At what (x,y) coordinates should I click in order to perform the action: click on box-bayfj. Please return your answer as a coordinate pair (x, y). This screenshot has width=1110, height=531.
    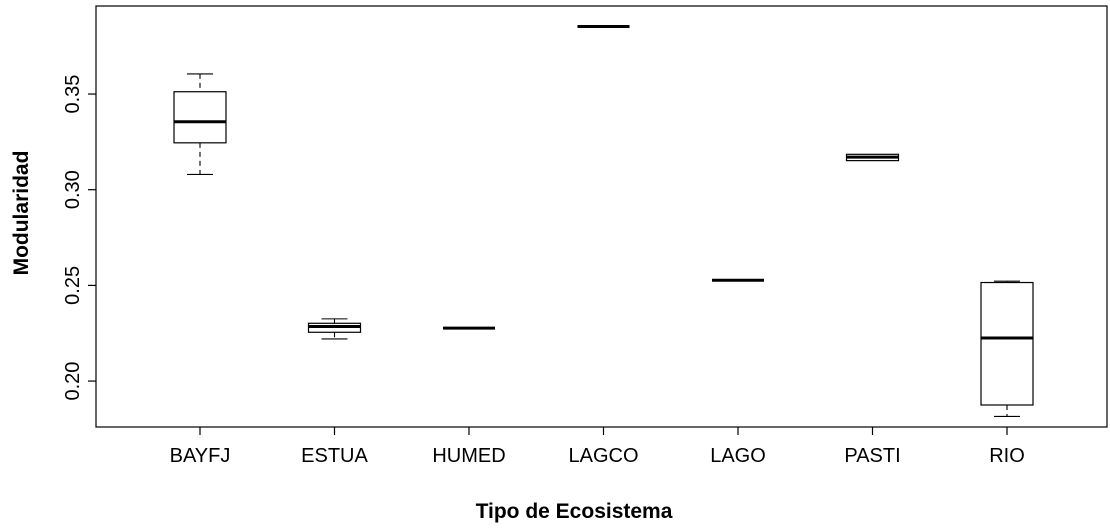
    Looking at the image, I should click on (200, 124).